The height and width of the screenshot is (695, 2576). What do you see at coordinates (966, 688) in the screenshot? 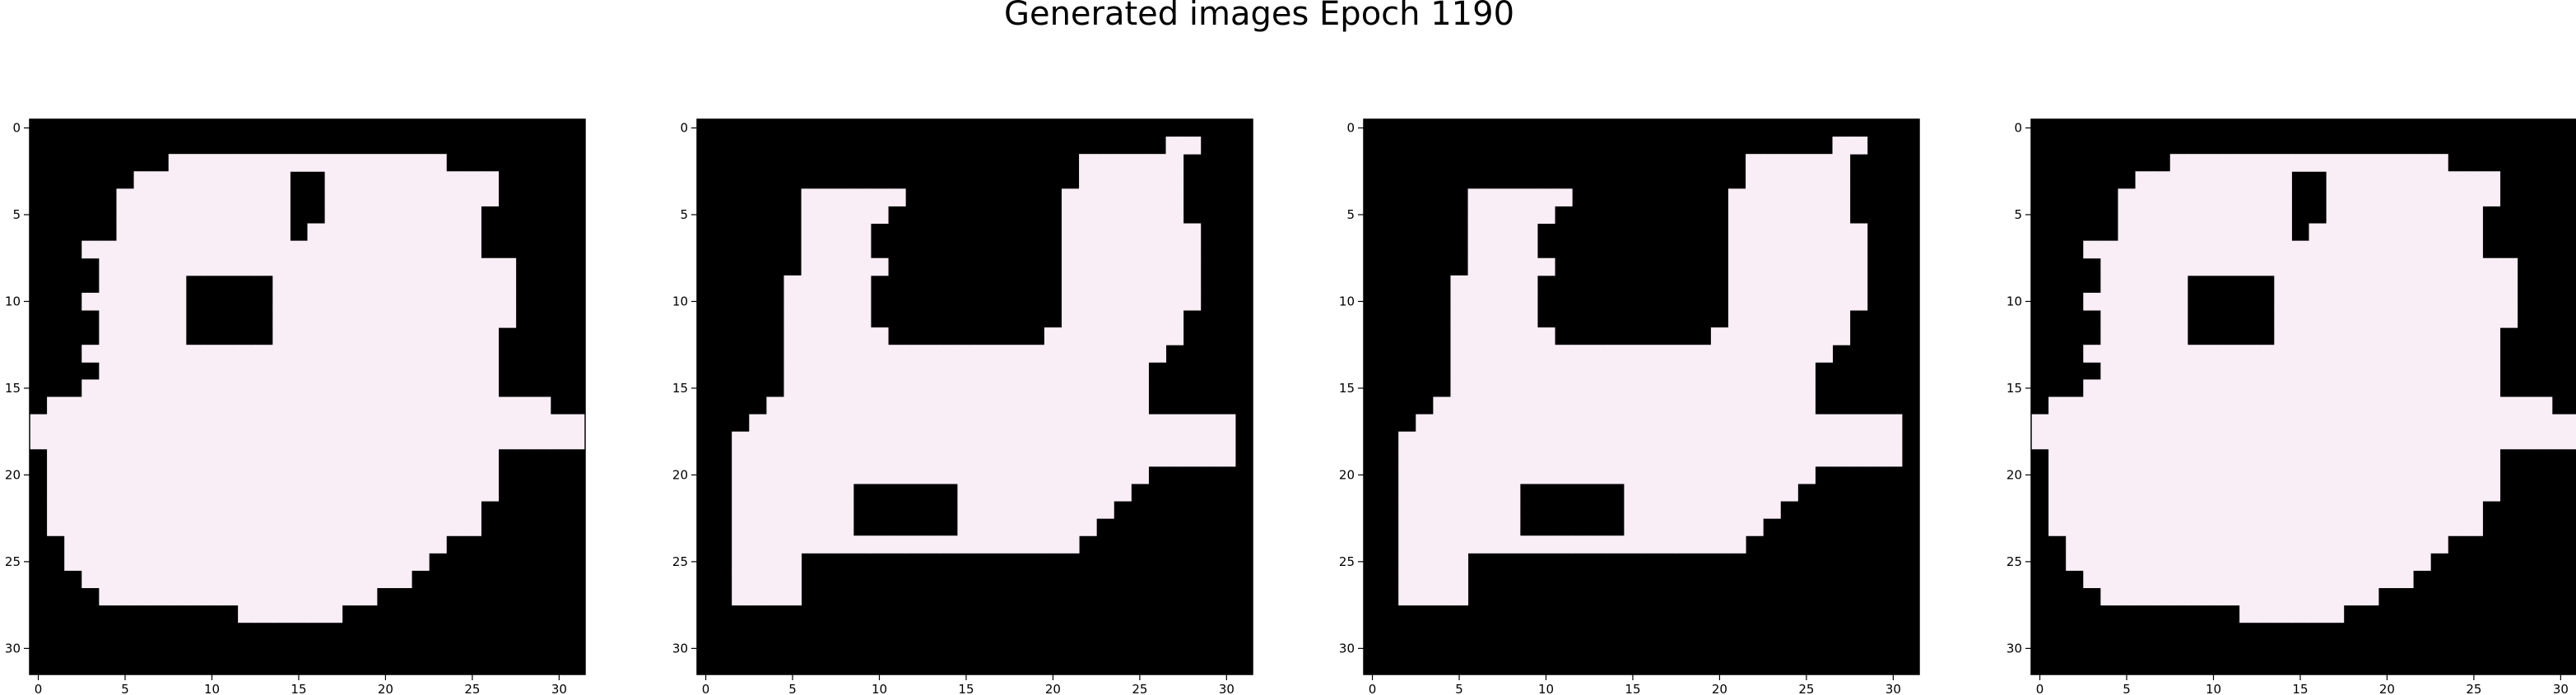
I see `x-tick-label: 15` at bounding box center [966, 688].